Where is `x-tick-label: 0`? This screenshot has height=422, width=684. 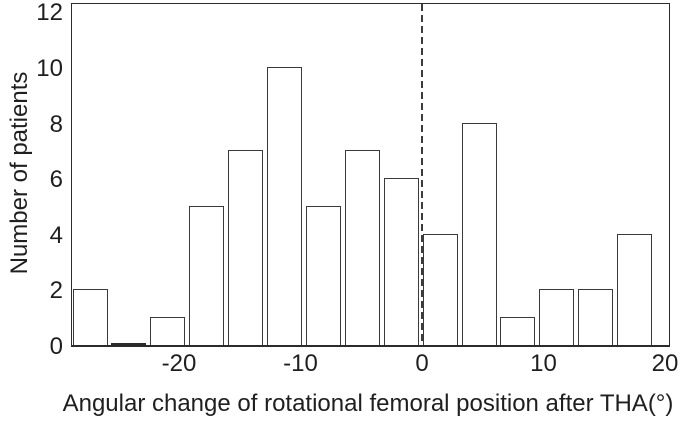 x-tick-label: 0 is located at coordinates (422, 363).